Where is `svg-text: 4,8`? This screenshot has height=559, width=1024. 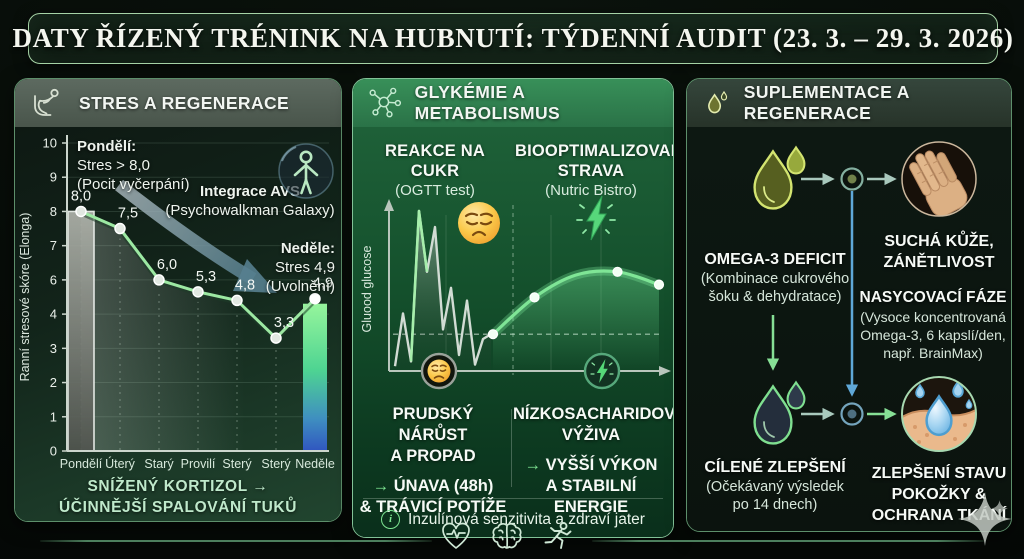
svg-text: 4,8 is located at coordinates (245, 285).